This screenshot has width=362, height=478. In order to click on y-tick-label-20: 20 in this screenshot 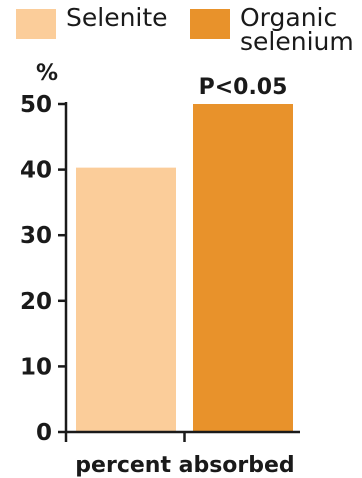, I will do `click(36, 302)`.